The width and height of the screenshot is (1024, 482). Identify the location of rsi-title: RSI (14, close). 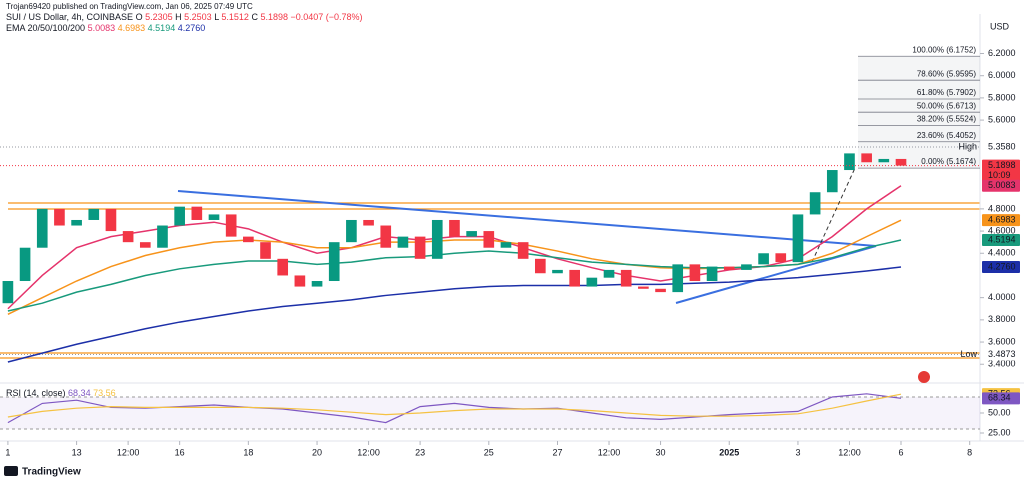
(36, 393).